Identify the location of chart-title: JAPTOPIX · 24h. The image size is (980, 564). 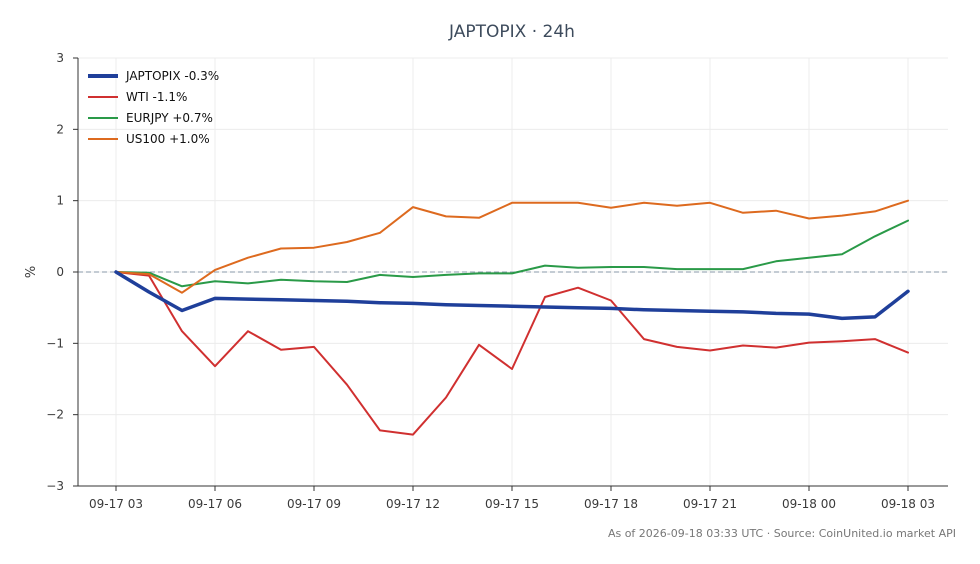
(511, 32).